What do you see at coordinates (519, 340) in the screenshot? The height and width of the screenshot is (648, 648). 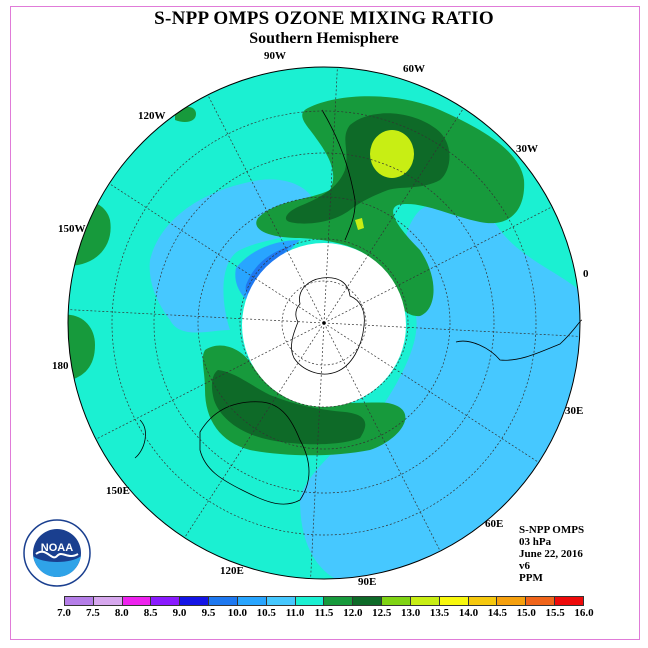 I see `coastline-africa` at bounding box center [519, 340].